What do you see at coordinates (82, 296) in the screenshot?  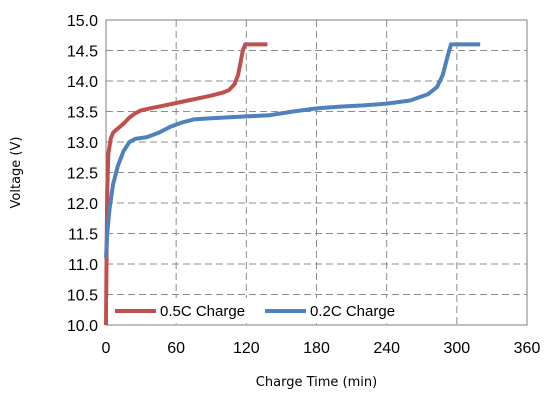 I see `y-tick-label: 10.5` at bounding box center [82, 296].